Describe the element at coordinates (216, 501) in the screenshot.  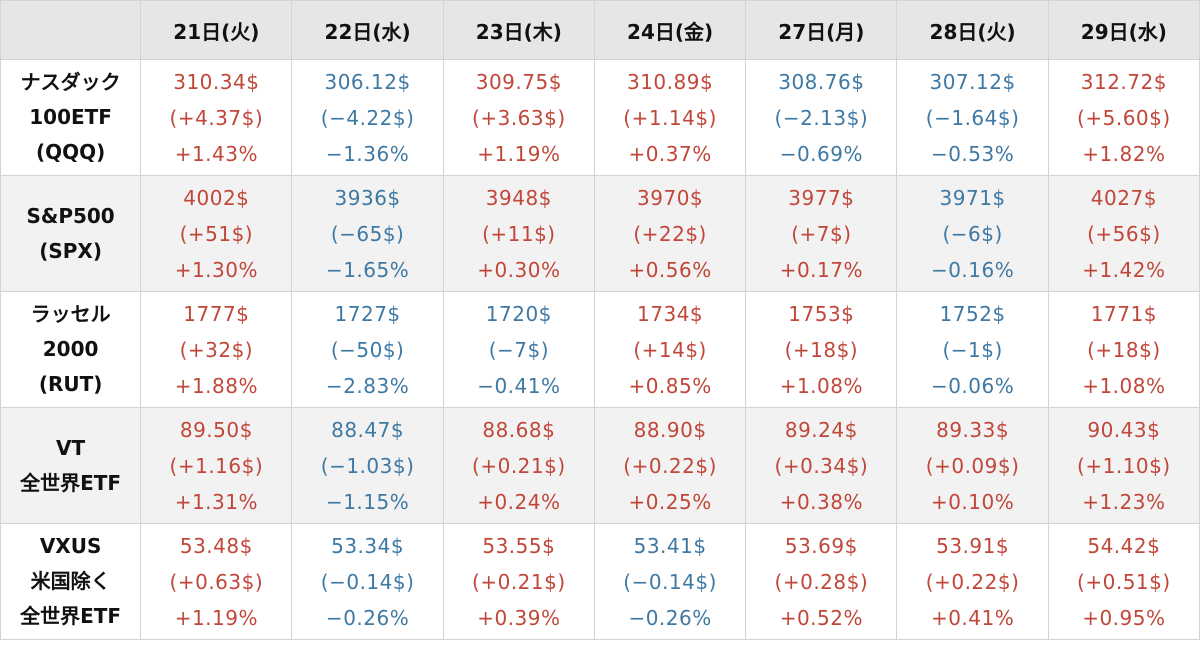
I see `percent-change: +1.31%` at that location.